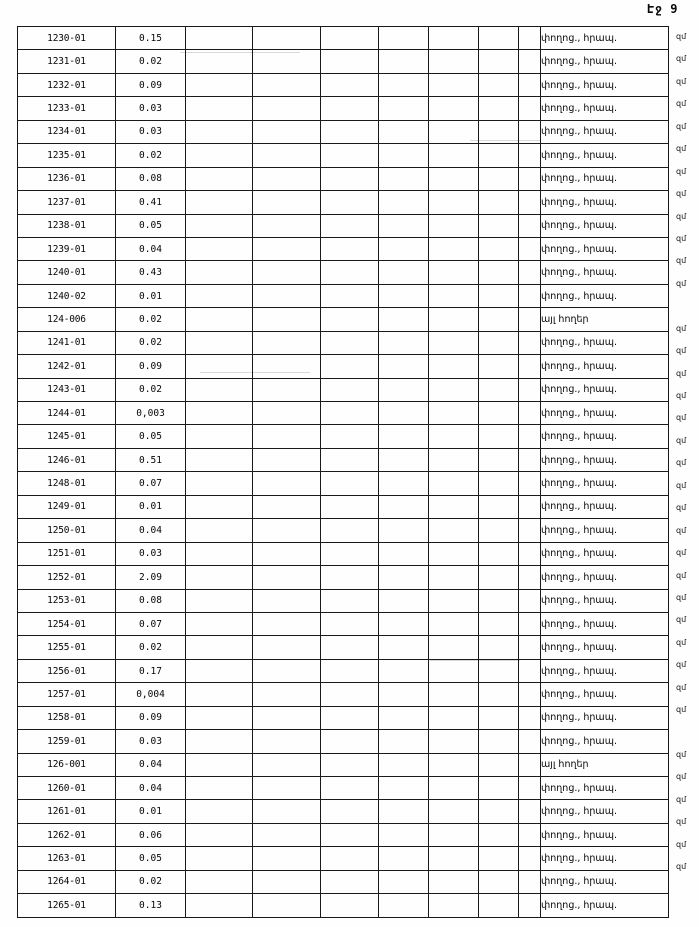 The width and height of the screenshot is (699, 927). Describe the element at coordinates (66, 671) in the screenshot. I see `parcel-id-cell: 1256-01` at that location.